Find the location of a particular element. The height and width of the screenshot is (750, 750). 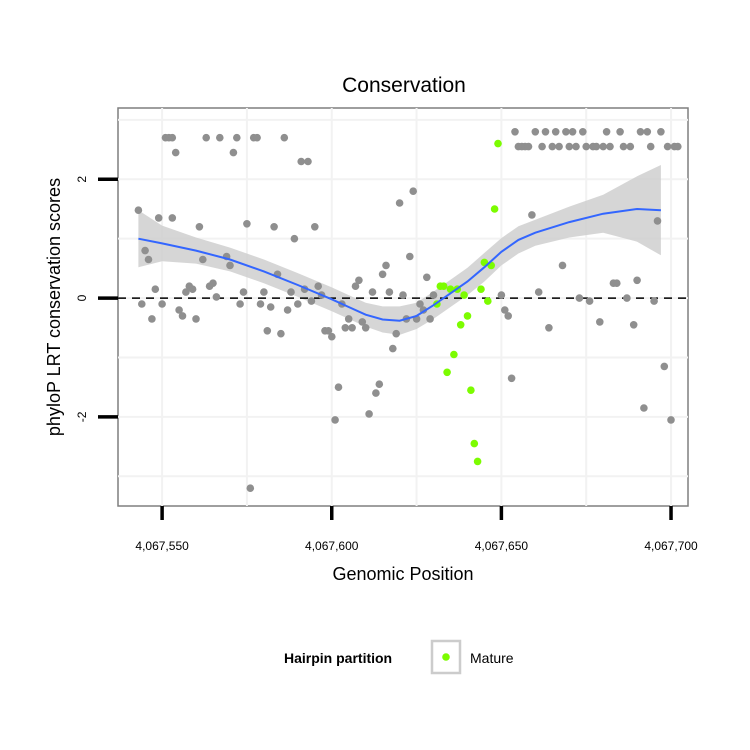

legend-label-mature: Mature is located at coordinates (492, 658).